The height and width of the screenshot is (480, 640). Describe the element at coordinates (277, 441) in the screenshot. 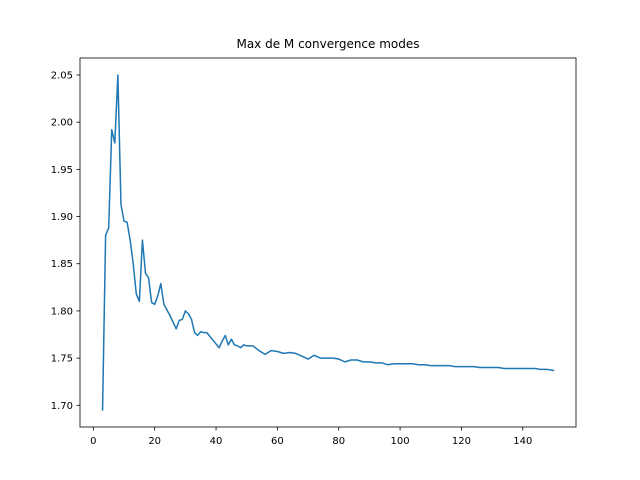

I see `x-tick-label: 60` at that location.